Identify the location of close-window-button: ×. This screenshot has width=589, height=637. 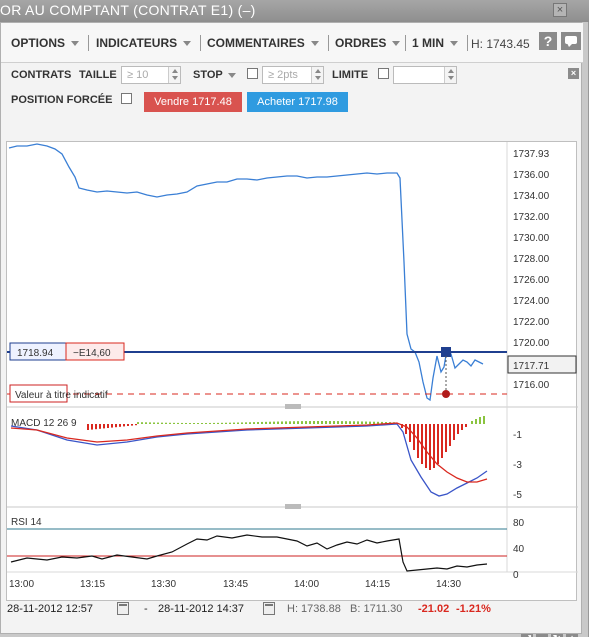
(560, 10).